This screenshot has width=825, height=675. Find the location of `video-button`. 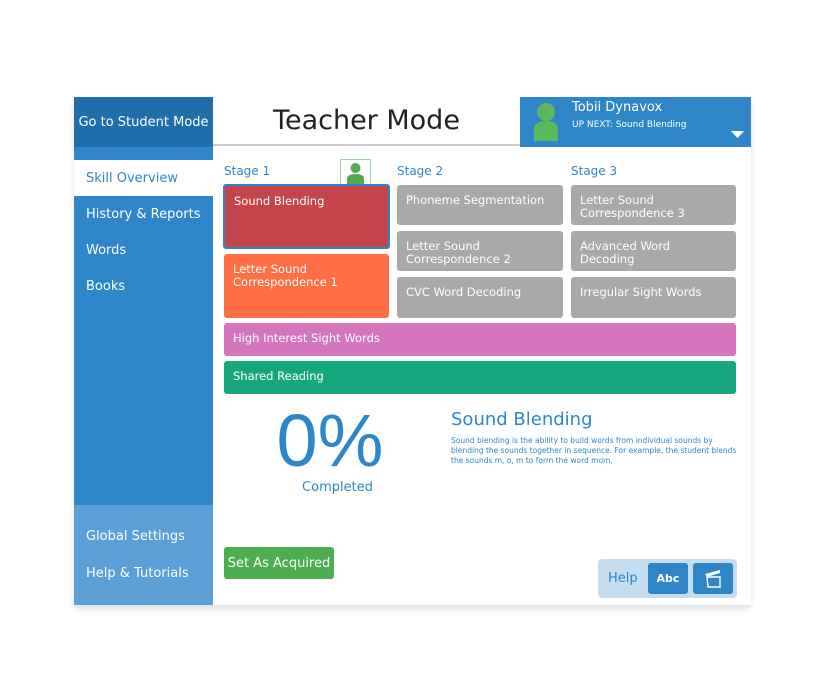

video-button is located at coordinates (713, 578).